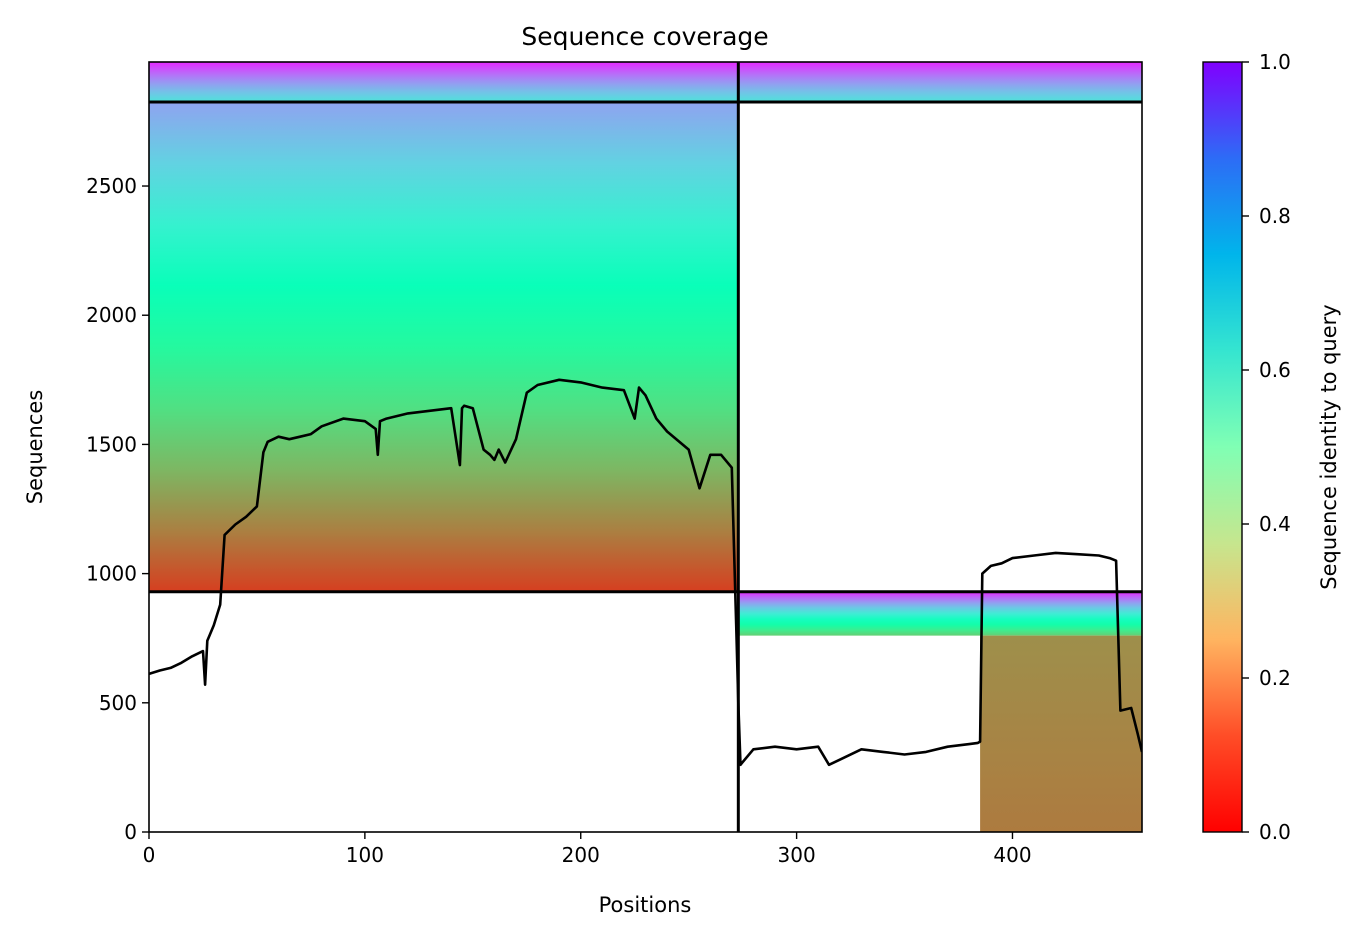 The height and width of the screenshot is (939, 1364). What do you see at coordinates (645, 905) in the screenshot?
I see `x-axis-label: Positions` at bounding box center [645, 905].